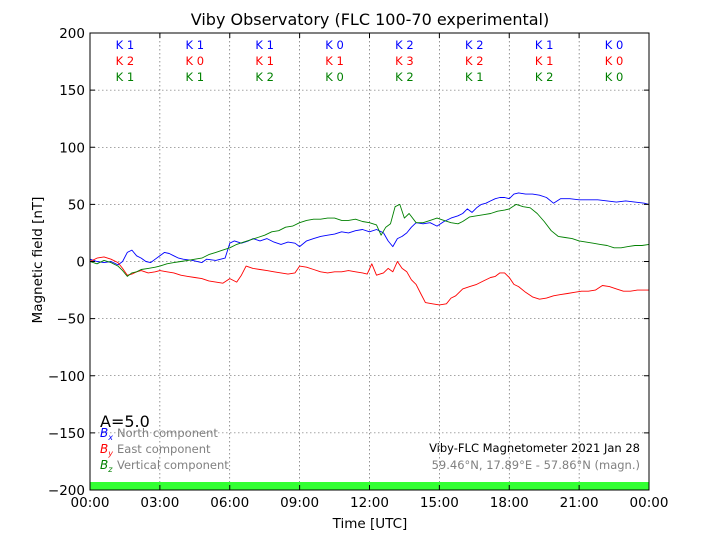  What do you see at coordinates (72, 91) in the screenshot?
I see `y-tick-label: 150` at bounding box center [72, 91].